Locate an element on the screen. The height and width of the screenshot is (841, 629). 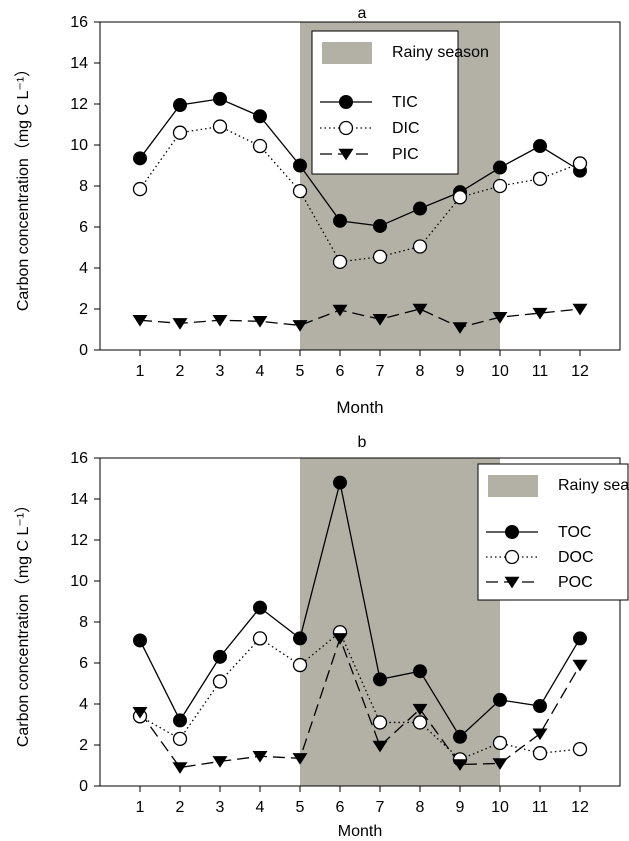
y-ticks-a: 0 2 4 6 8 10 12 14 16 is located at coordinates (85, 186).